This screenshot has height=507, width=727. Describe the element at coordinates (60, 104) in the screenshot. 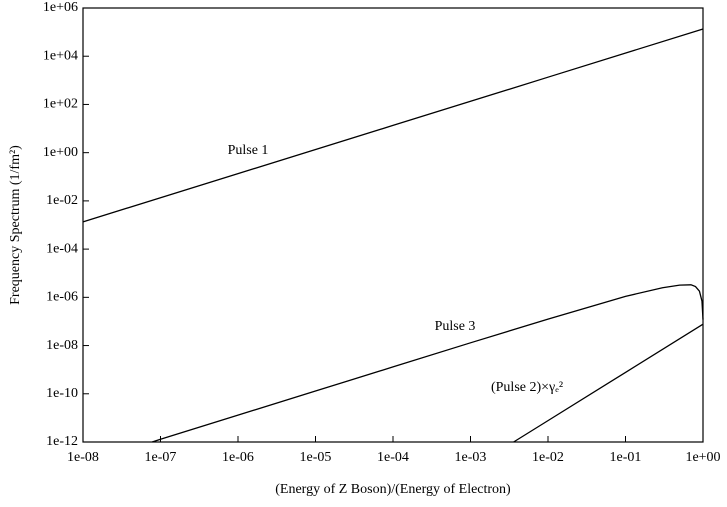

I see `y-tick-label: 1e+02` at that location.